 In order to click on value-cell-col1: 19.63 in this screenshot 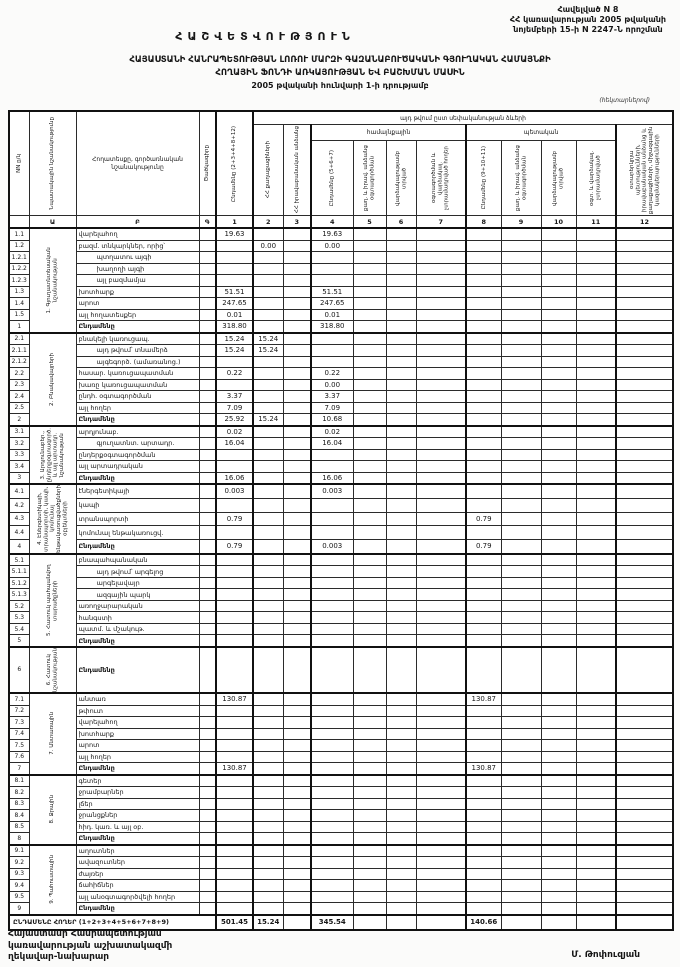, I will do `click(234, 234)`.